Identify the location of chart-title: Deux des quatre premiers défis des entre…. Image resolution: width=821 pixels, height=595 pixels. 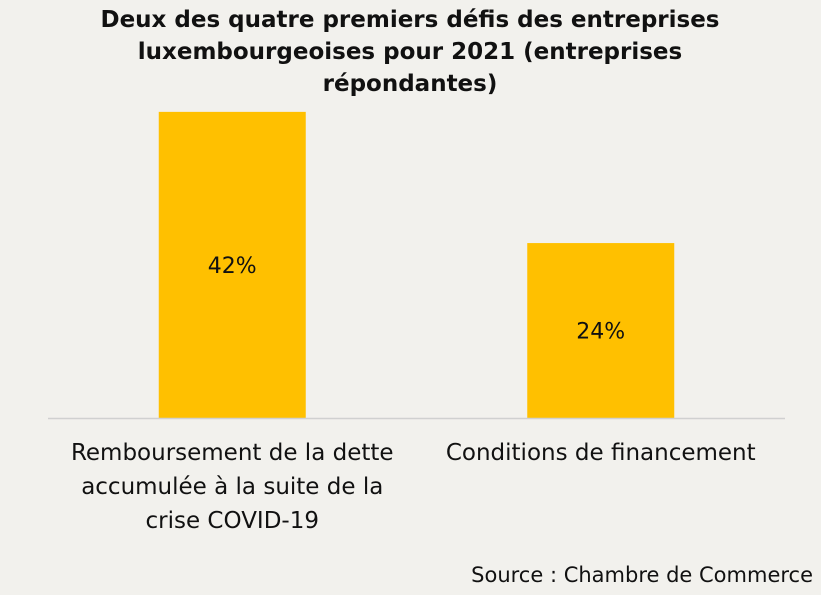
(410, 52).